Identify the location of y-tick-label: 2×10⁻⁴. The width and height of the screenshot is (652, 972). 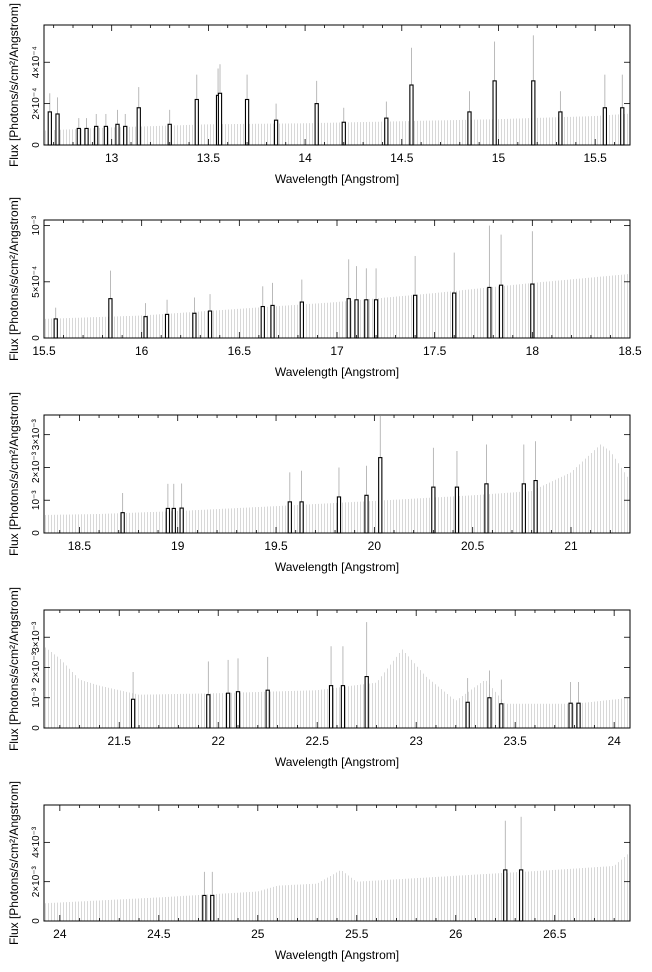
(36, 104).